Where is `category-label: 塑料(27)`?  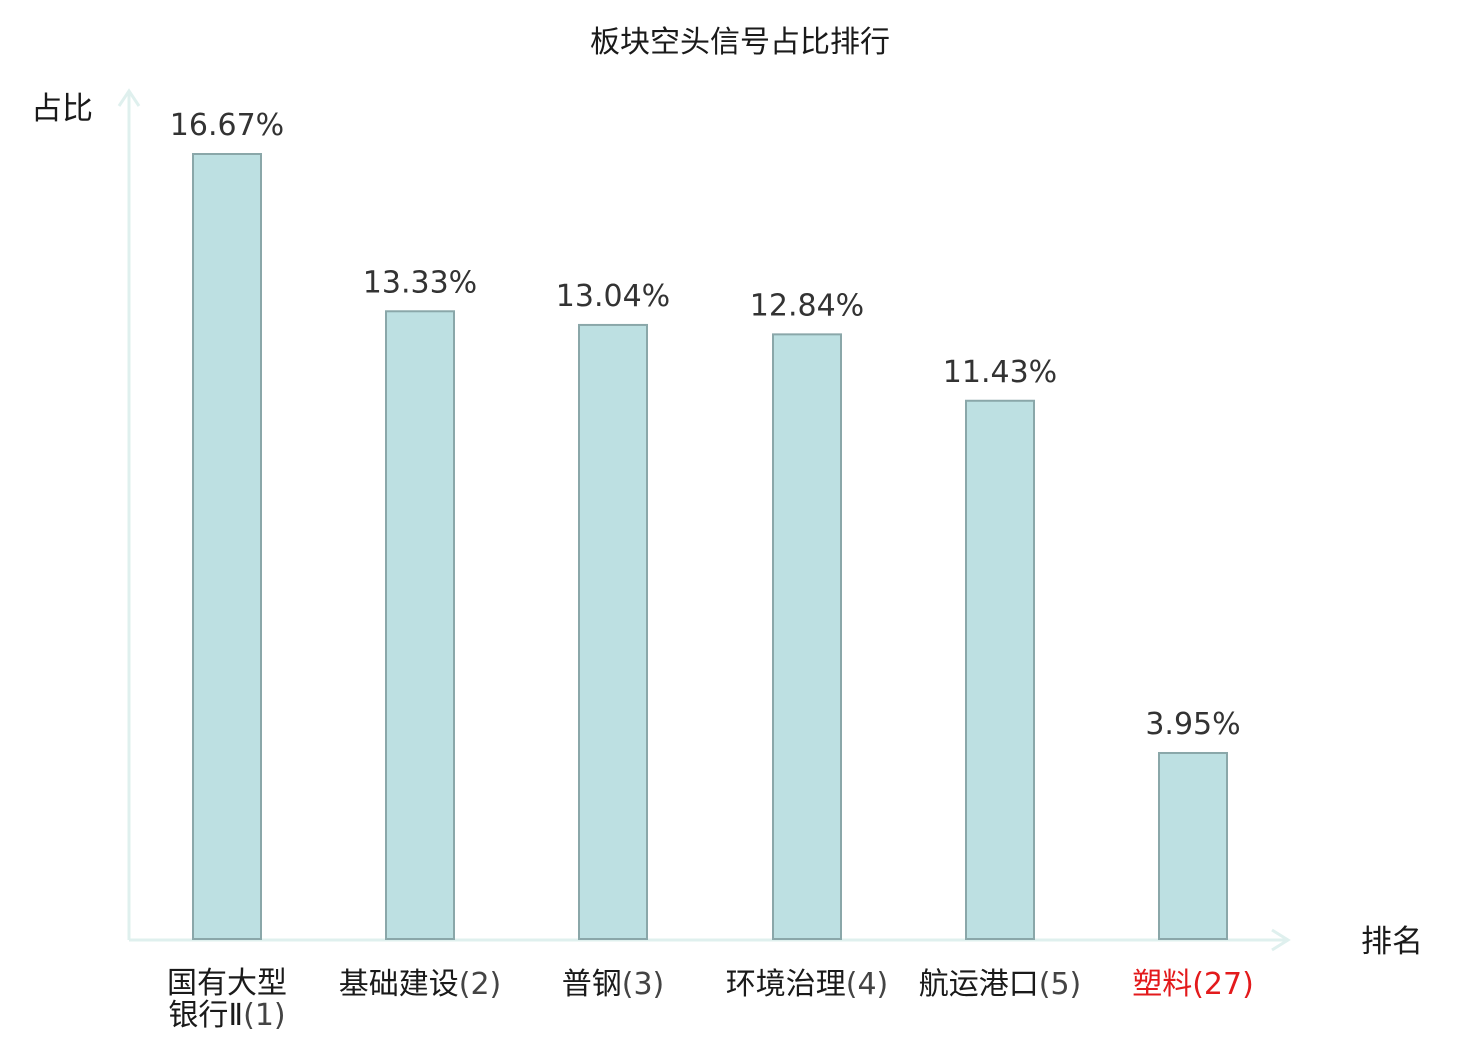
category-label: 塑料(27) is located at coordinates (1193, 984).